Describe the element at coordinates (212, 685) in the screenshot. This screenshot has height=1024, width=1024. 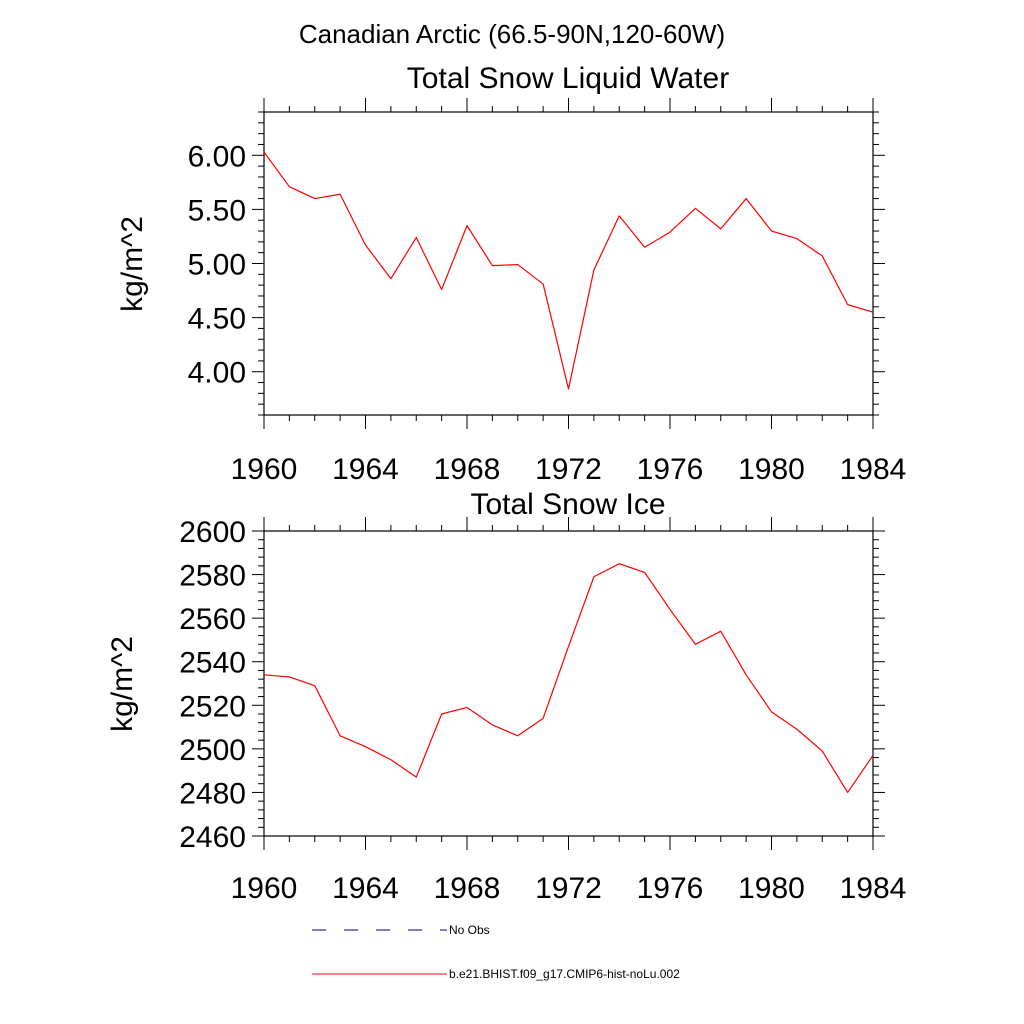
I see `y-tick-labels: 2460 2480 2500 2520 2540 2560 2580 2600` at that location.